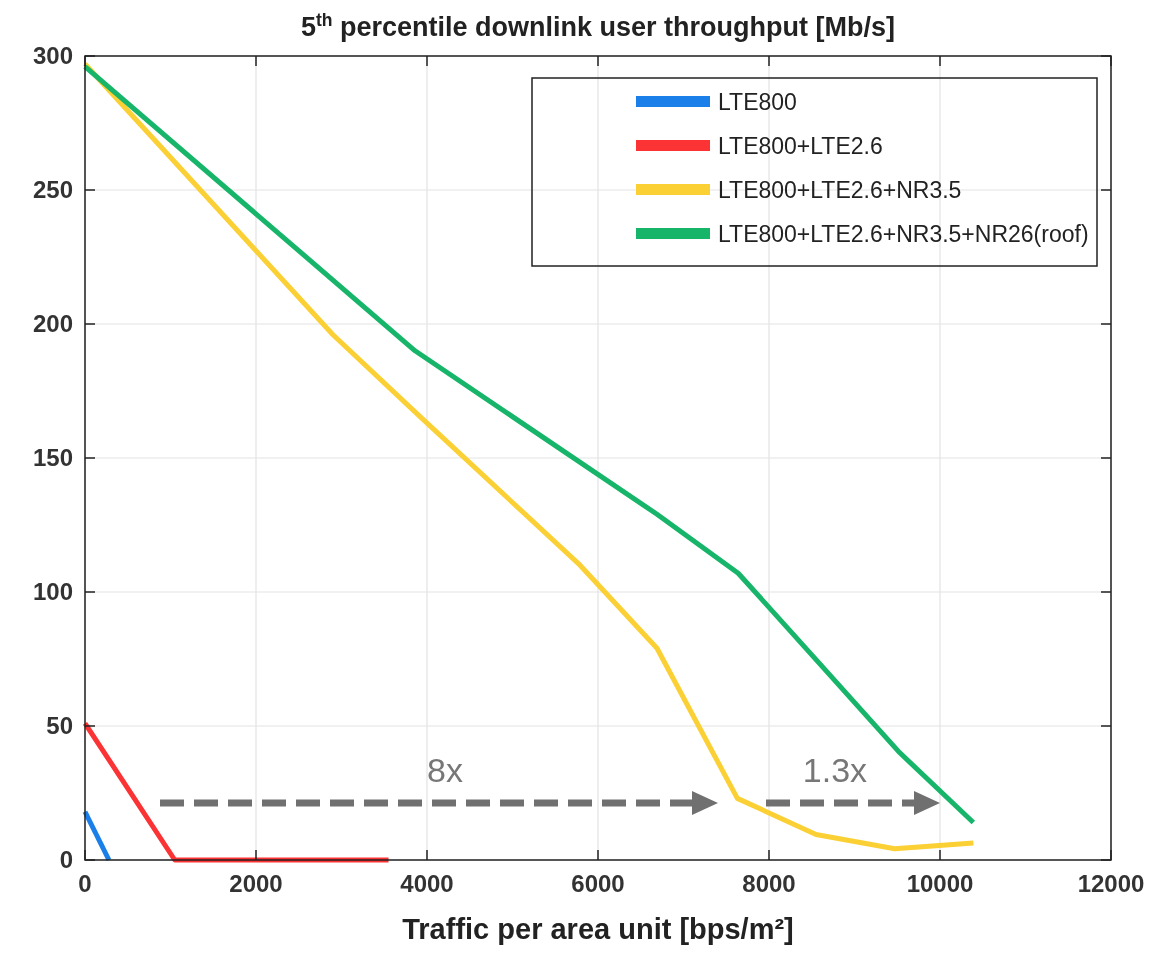 The image size is (1163, 957). I want to click on y-tick-label: 0, so click(66, 859).